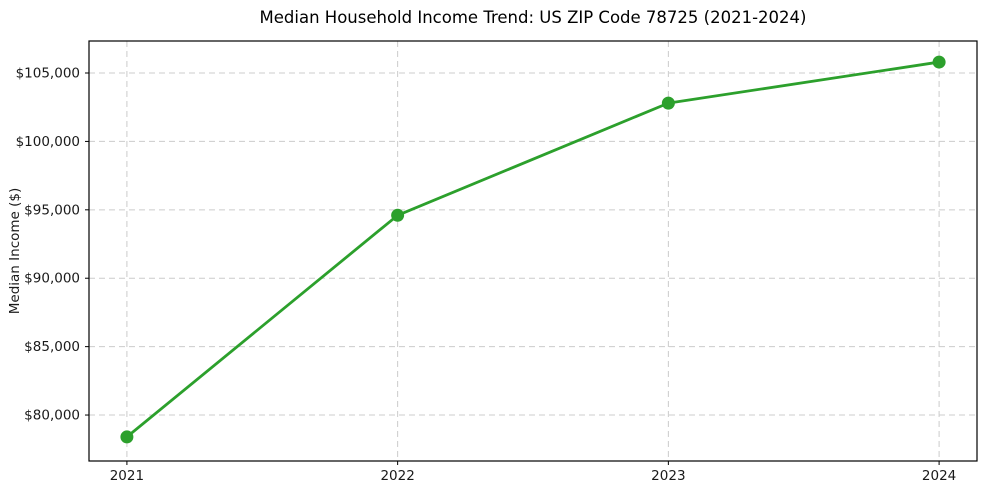 The height and width of the screenshot is (490, 989). I want to click on data-point-2021, so click(127, 437).